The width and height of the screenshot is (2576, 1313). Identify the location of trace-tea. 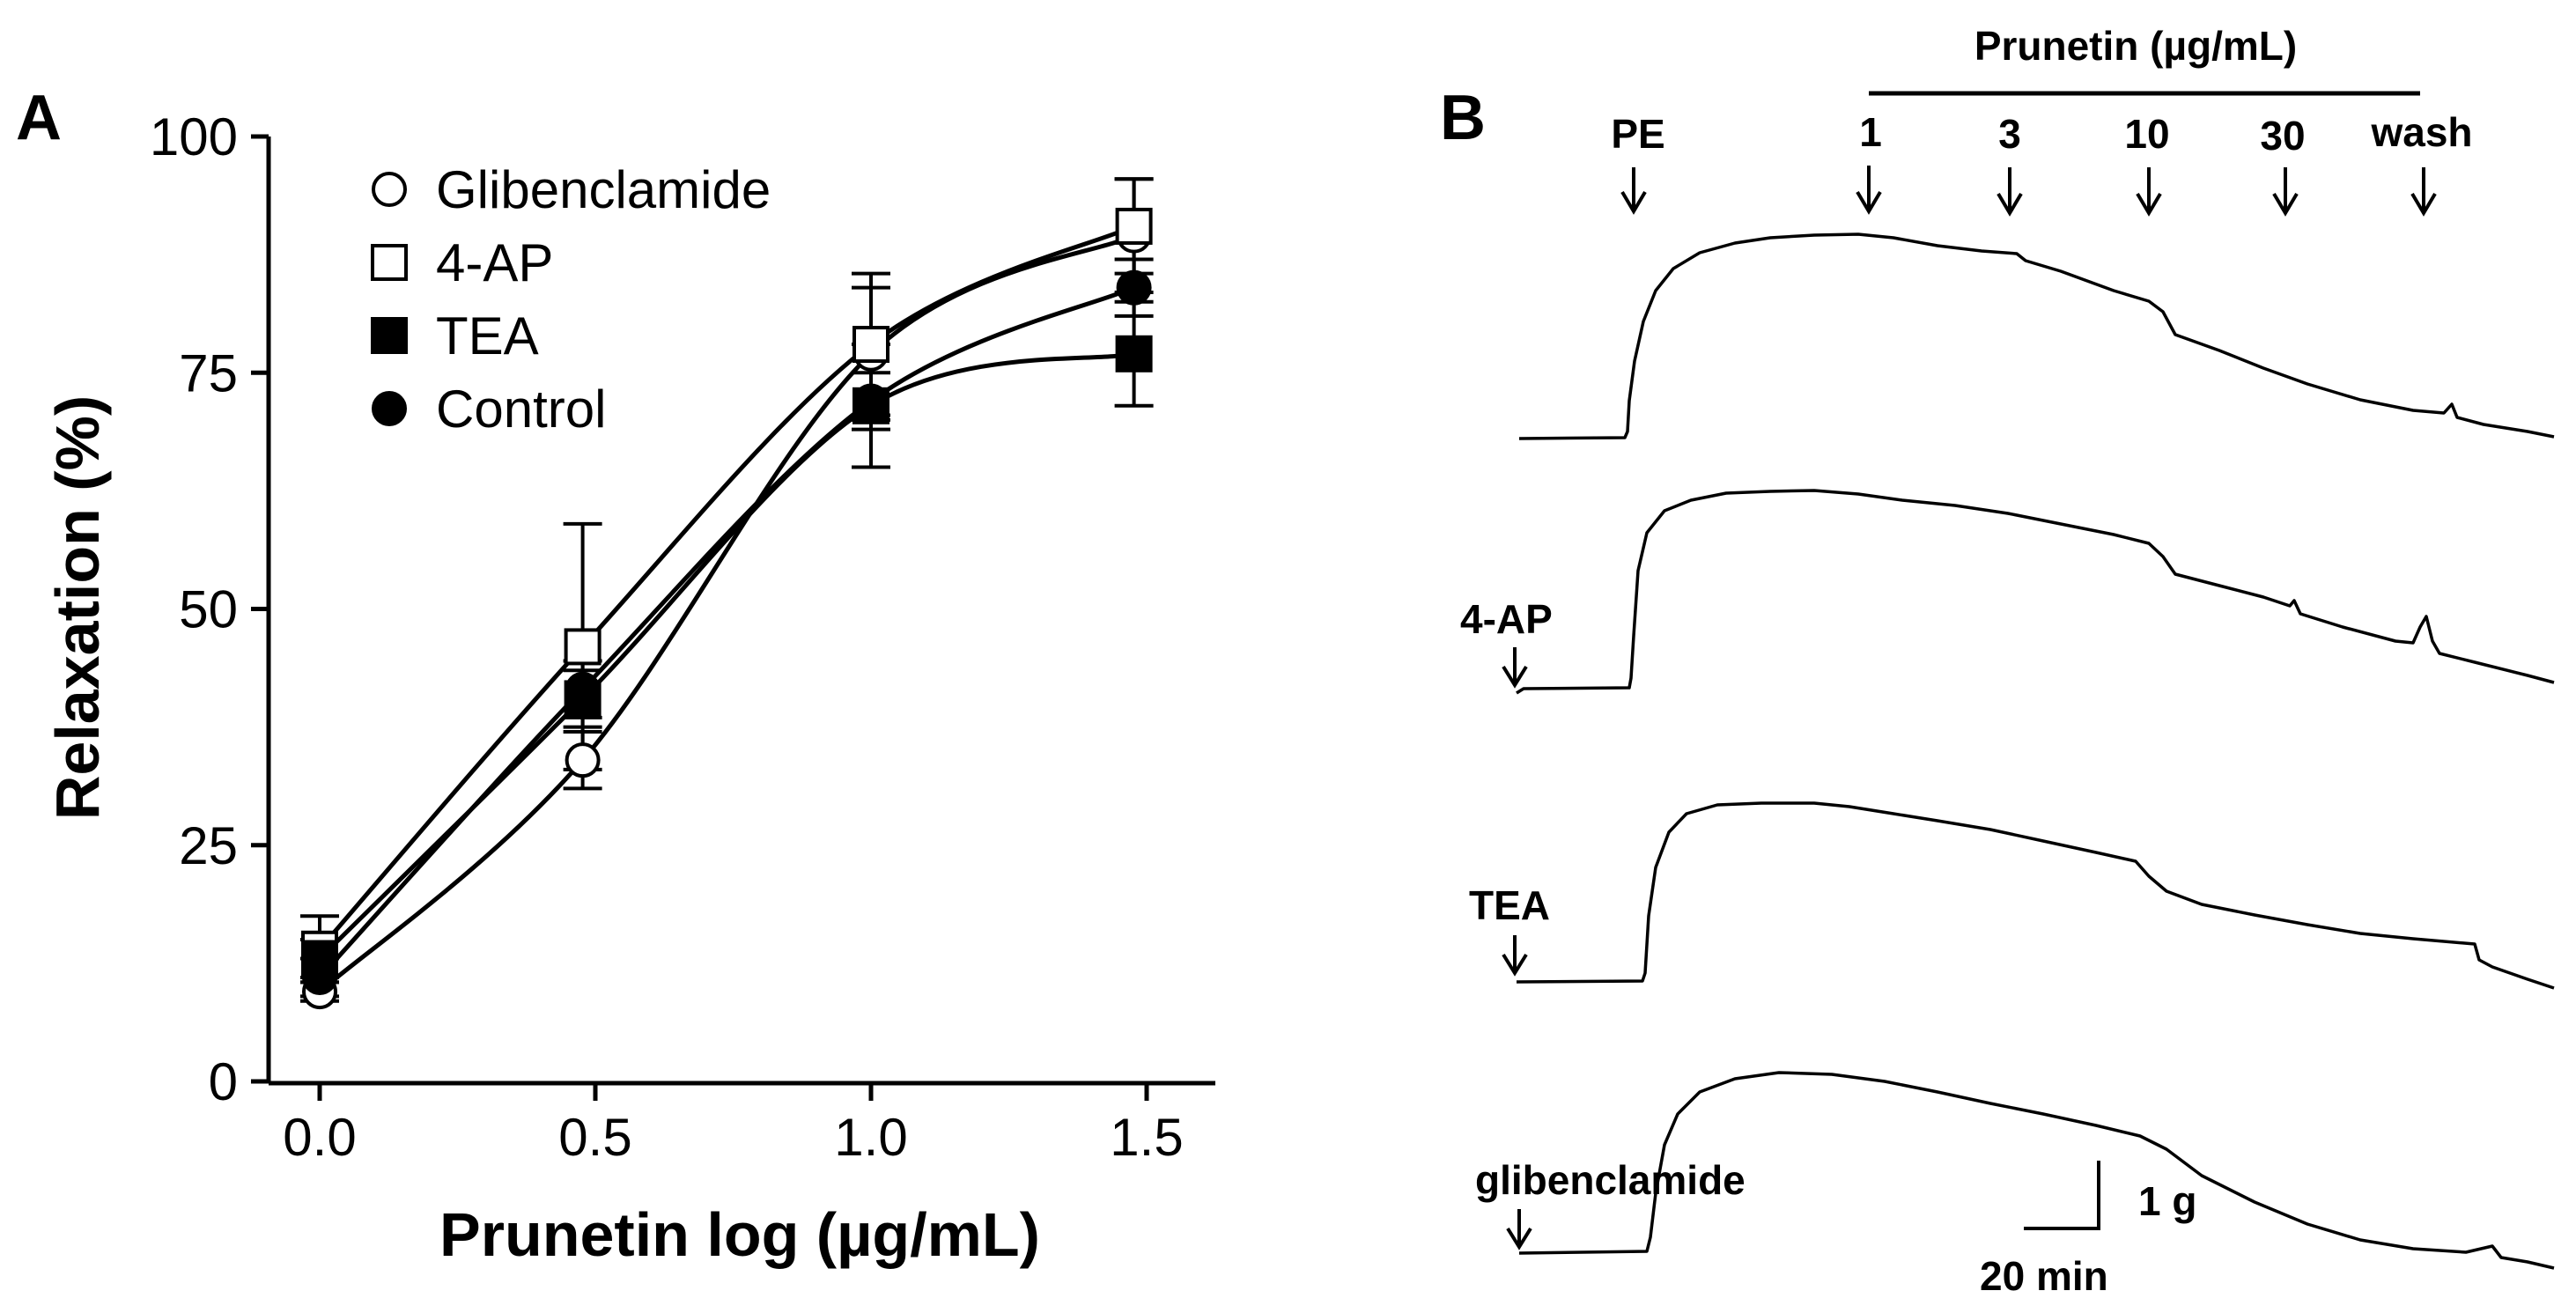
(2035, 895).